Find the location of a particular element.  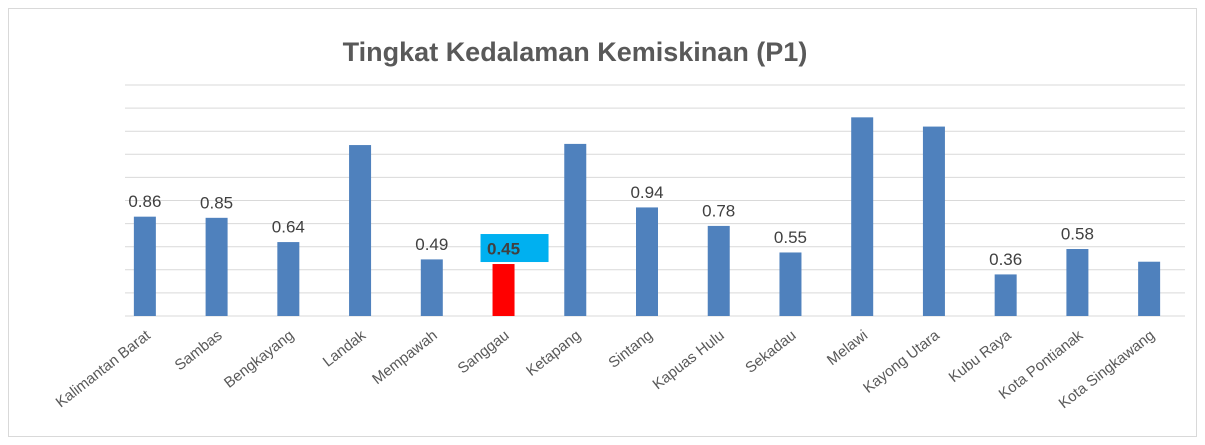

data-label: 0.86 is located at coordinates (144, 201).